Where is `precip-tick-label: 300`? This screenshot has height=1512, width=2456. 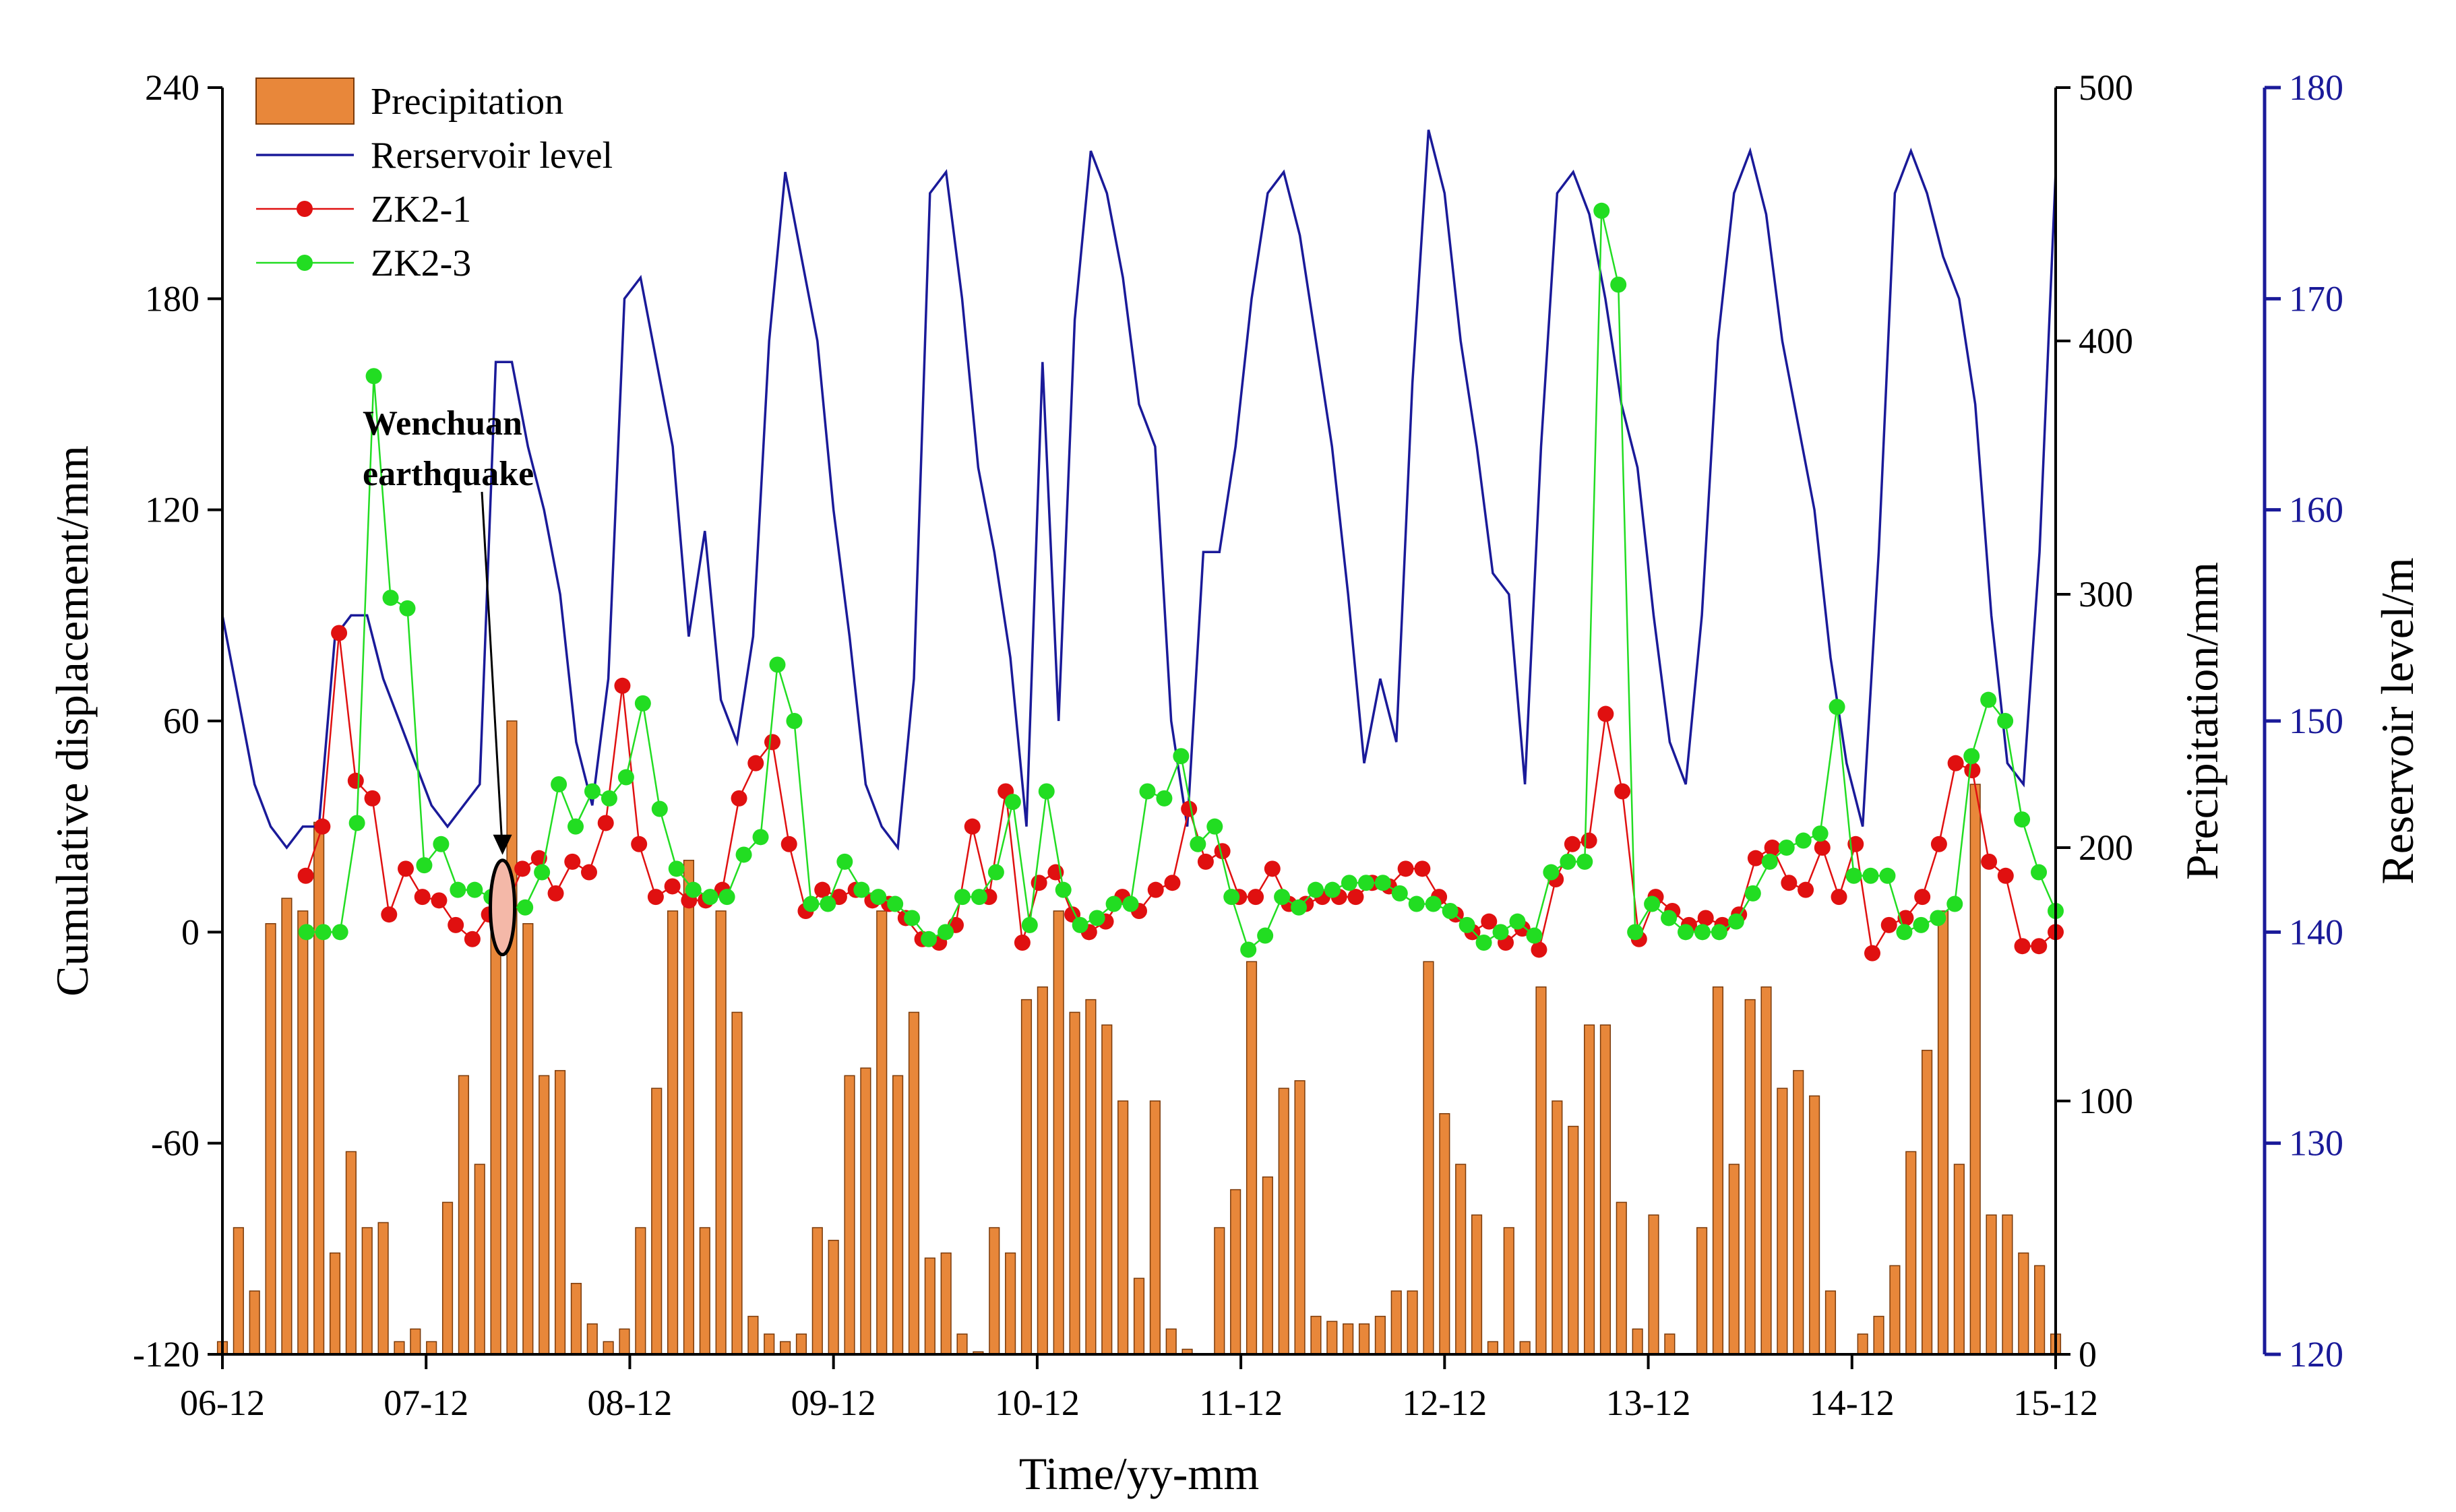
precip-tick-label: 300 is located at coordinates (2106, 594).